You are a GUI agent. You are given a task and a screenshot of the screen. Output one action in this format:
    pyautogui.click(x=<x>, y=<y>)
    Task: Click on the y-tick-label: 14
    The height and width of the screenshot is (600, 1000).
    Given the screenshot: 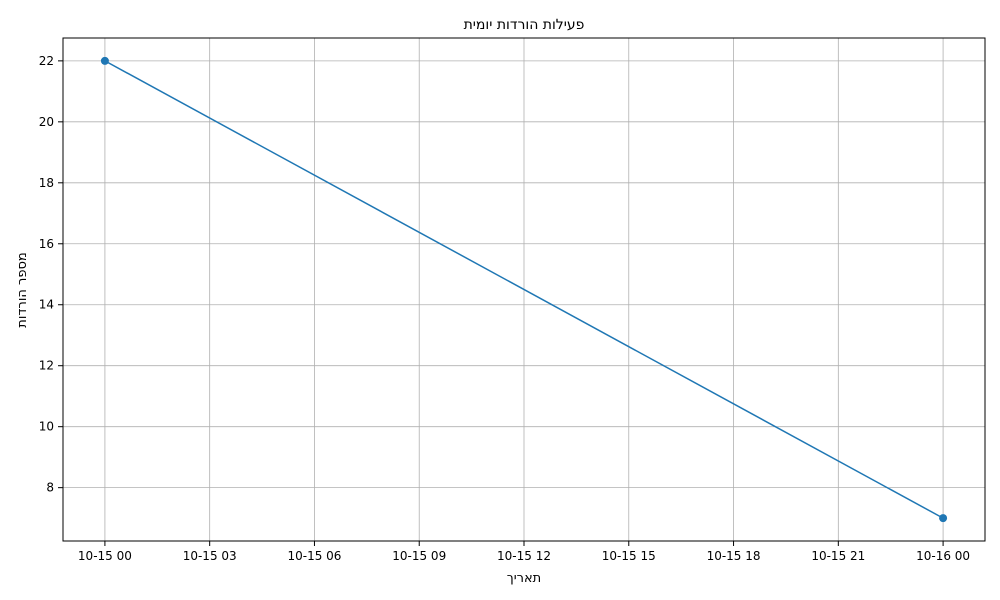 What is the action you would take?
    pyautogui.click(x=46, y=305)
    